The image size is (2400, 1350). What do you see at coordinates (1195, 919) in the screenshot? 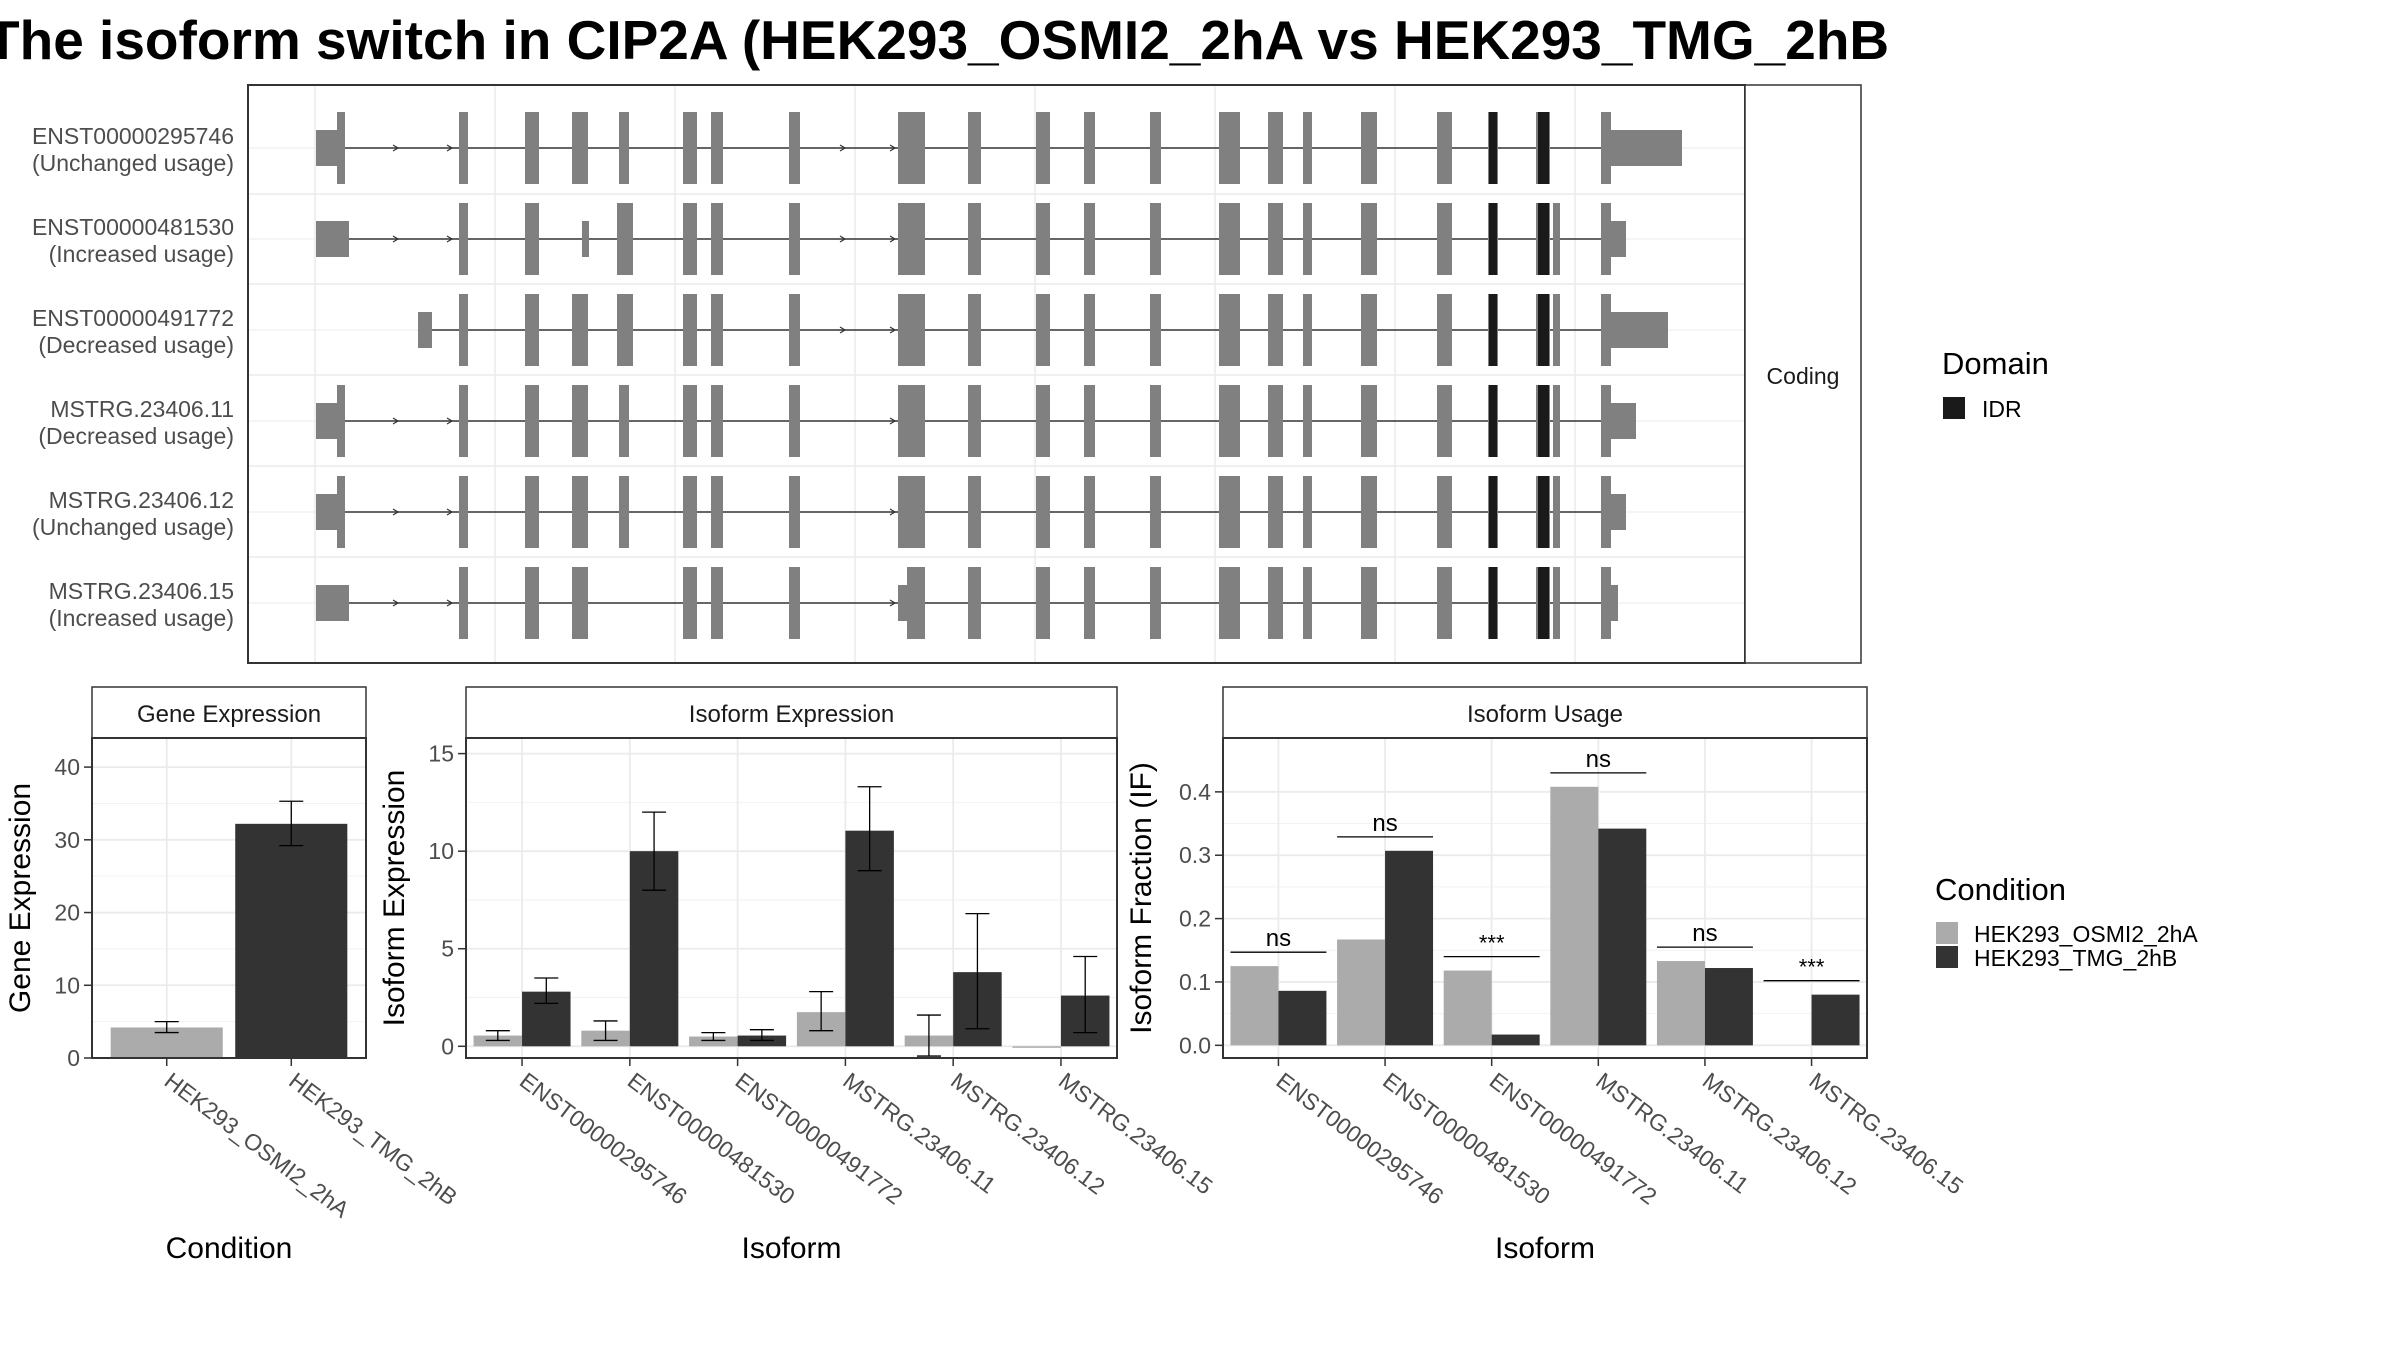
I see `y-tick-label: 0.2` at bounding box center [1195, 919].